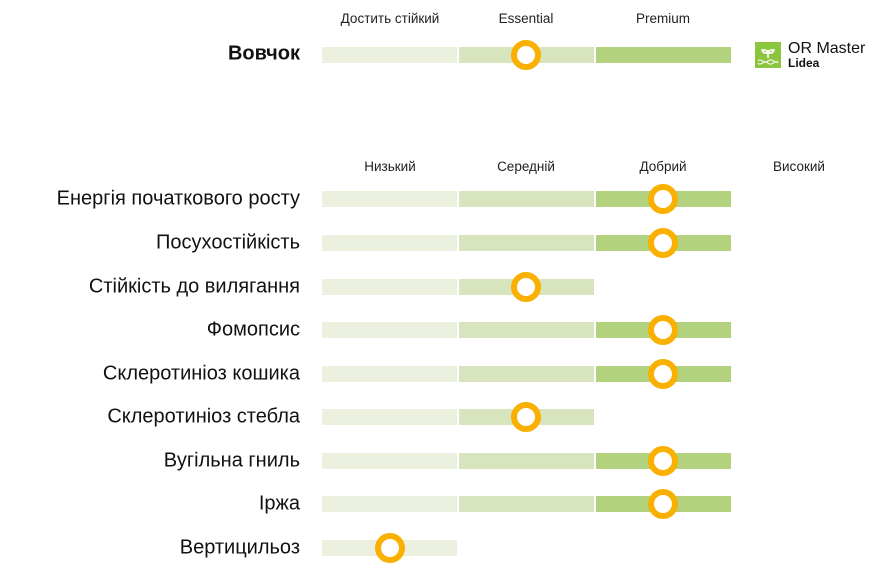 The image size is (878, 572). I want to click on trait-header-2: Середній, so click(526, 166).